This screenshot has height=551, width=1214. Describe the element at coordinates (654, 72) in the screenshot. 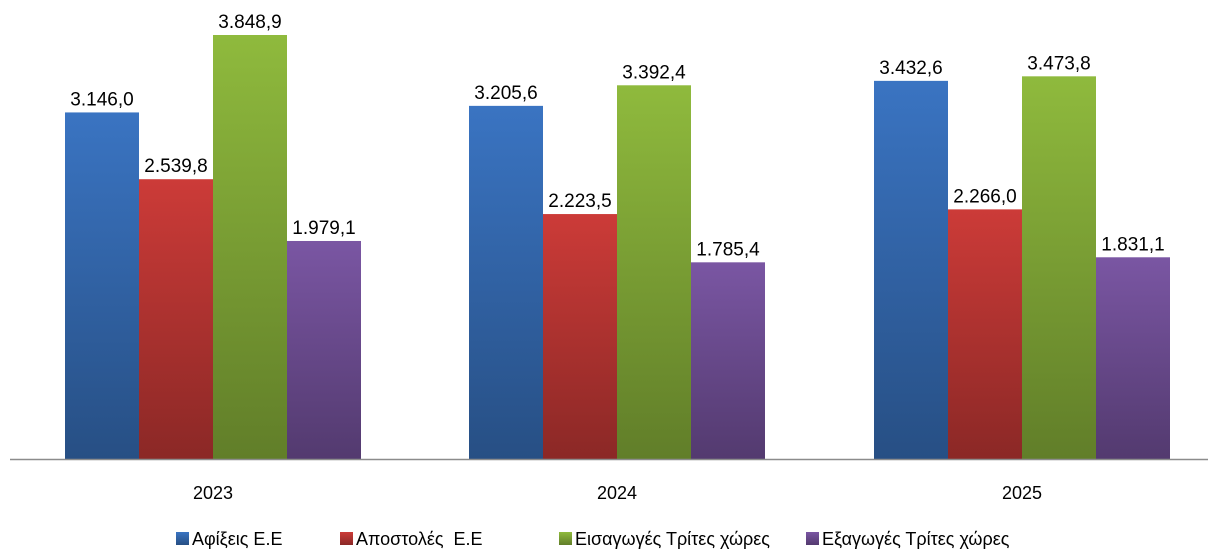

I see `data-label-2024-series-3: 3.392,4` at that location.